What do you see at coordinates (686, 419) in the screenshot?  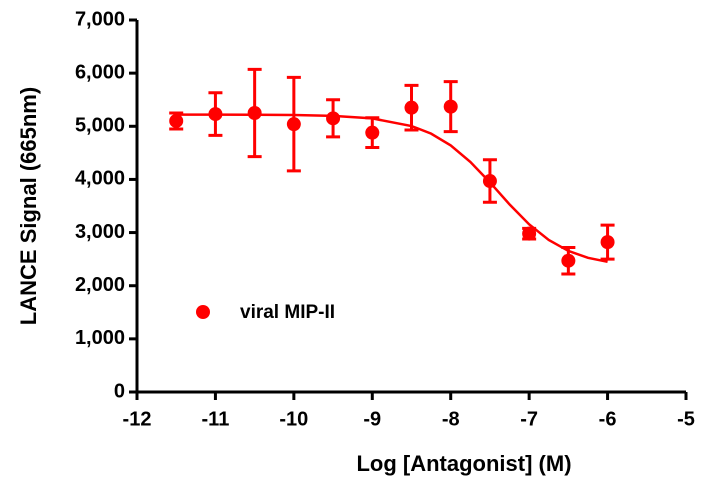 I see `x-tick-label: -5` at bounding box center [686, 419].